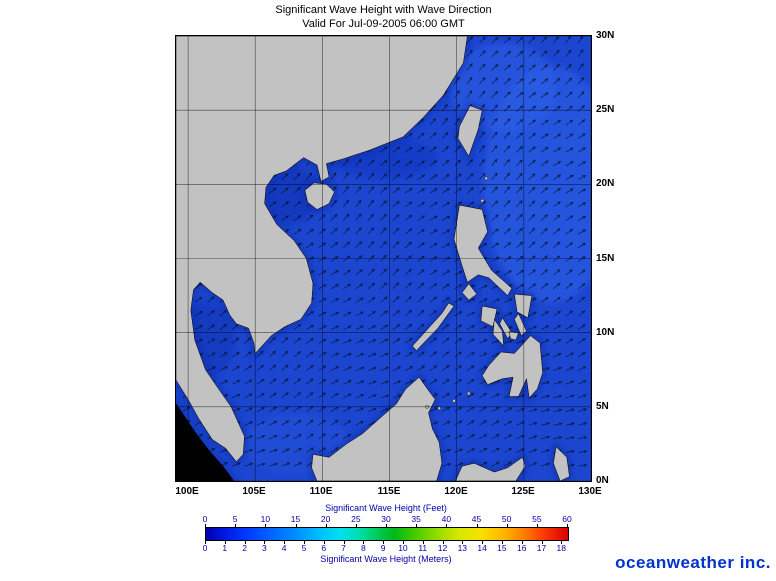 This screenshot has width=776, height=581. I want to click on lat-axis-label: 5N, so click(602, 406).